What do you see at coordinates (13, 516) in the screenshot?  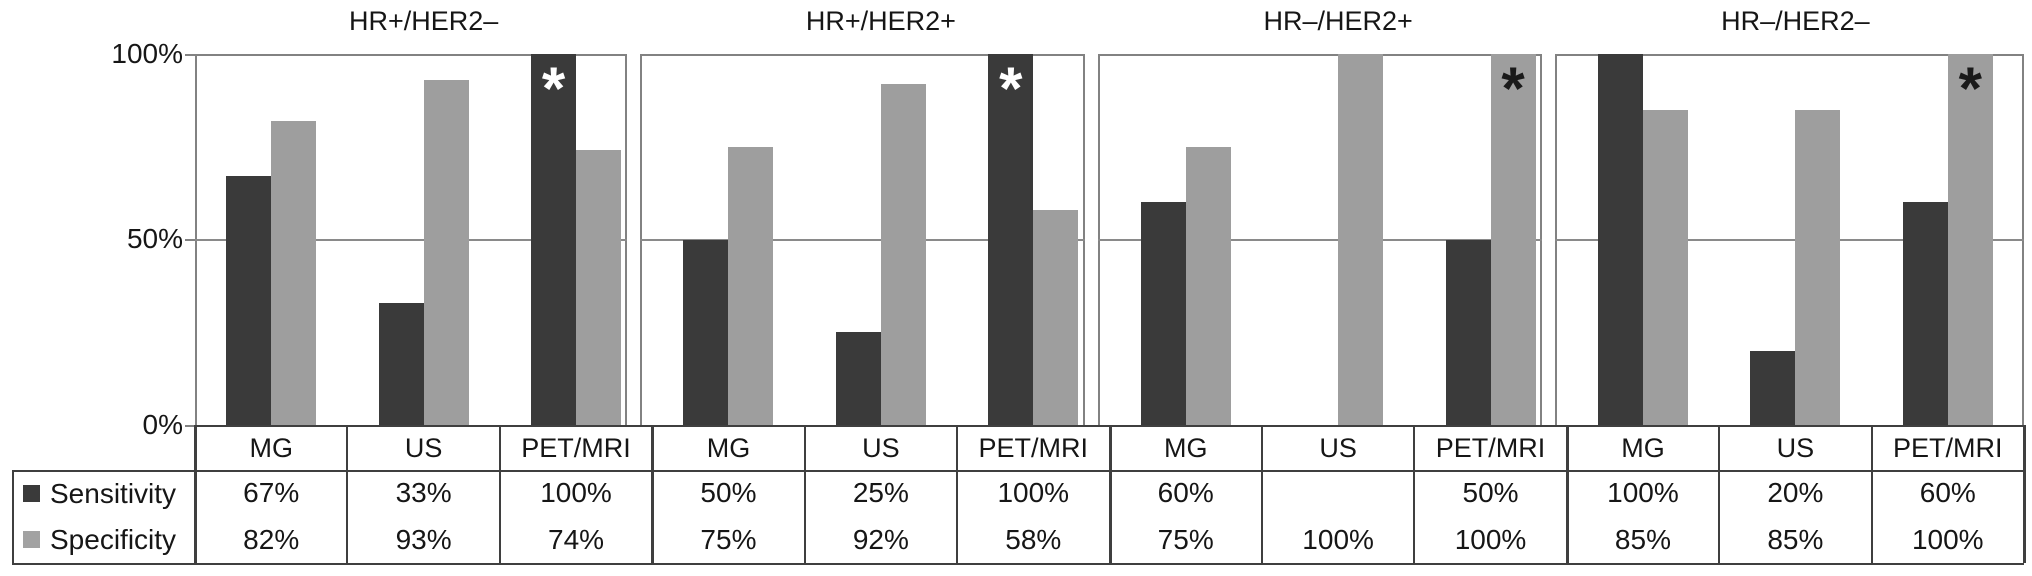 I see `table-left-border` at bounding box center [13, 516].